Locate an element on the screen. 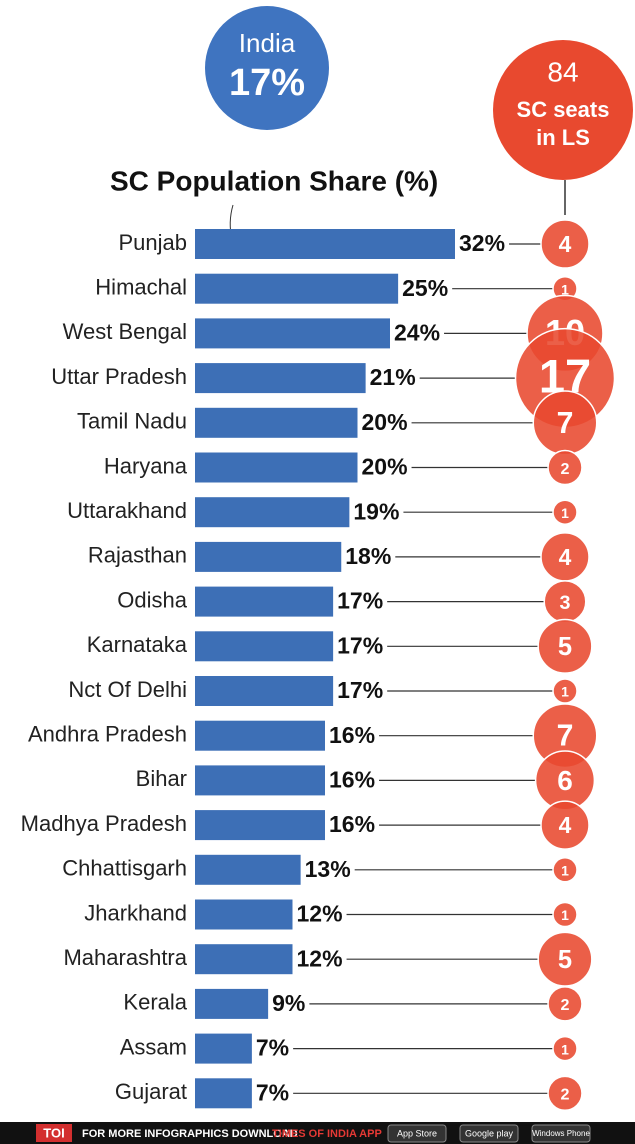 Image resolution: width=635 pixels, height=1144 pixels. store-label: Google play is located at coordinates (489, 1133).